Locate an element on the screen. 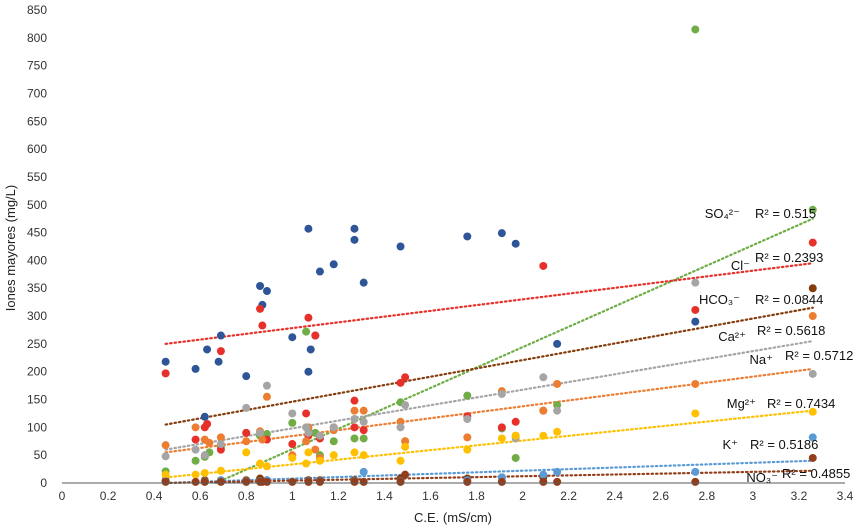 The height and width of the screenshot is (532, 868). k-ion-label: K⁺ is located at coordinates (730, 444).